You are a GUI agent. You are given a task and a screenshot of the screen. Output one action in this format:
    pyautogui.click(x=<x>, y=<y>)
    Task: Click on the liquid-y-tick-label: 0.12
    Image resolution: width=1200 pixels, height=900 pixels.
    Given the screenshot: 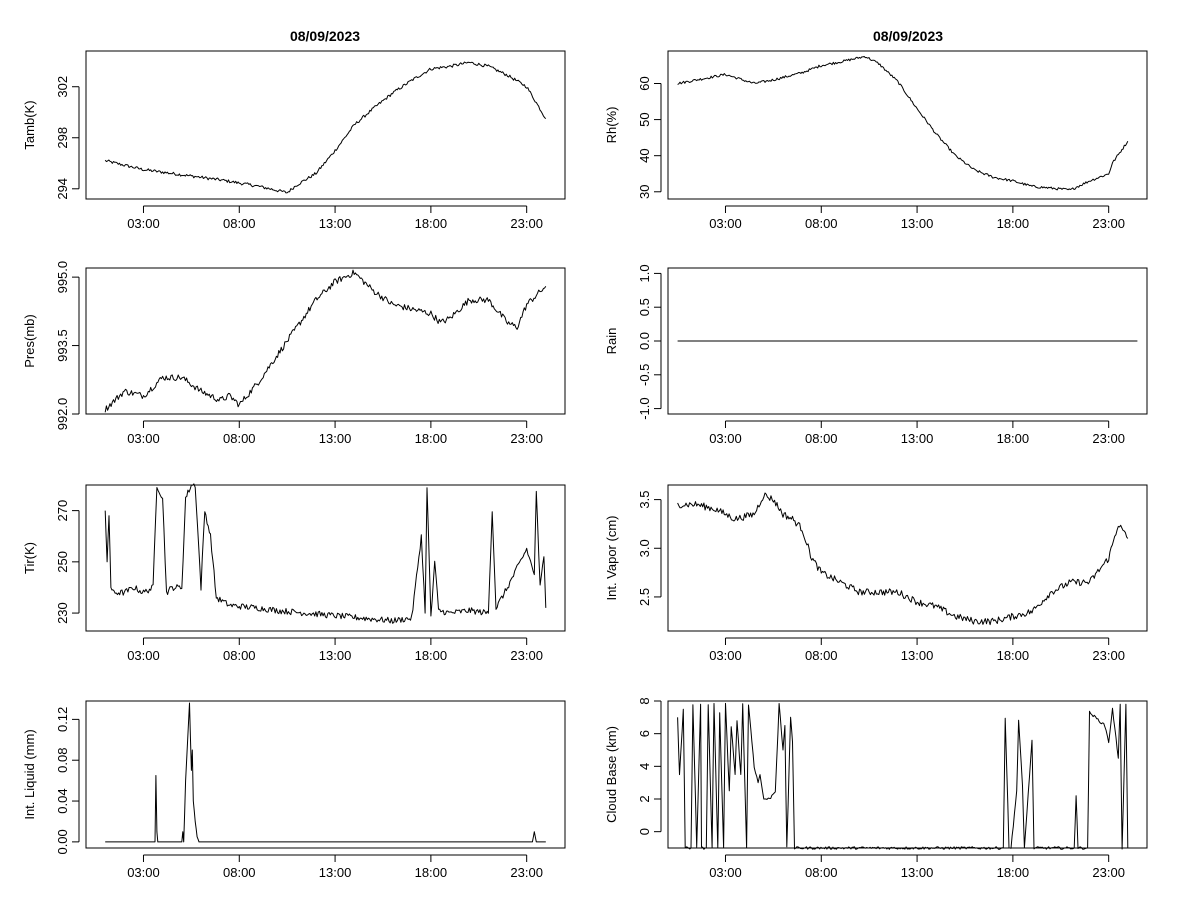 What is the action you would take?
    pyautogui.click(x=62, y=719)
    